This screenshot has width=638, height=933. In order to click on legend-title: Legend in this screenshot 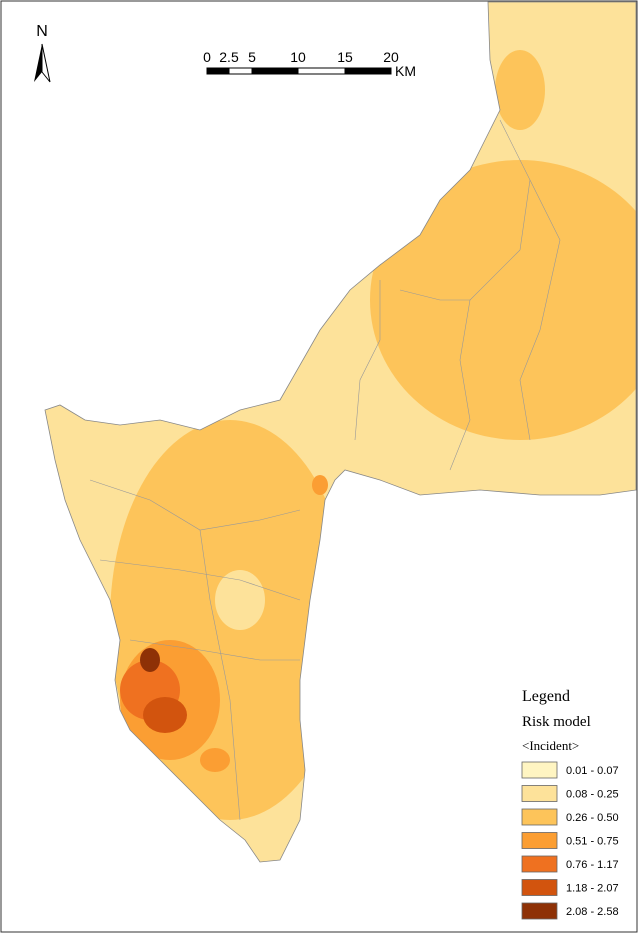, I will do `click(546, 696)`.